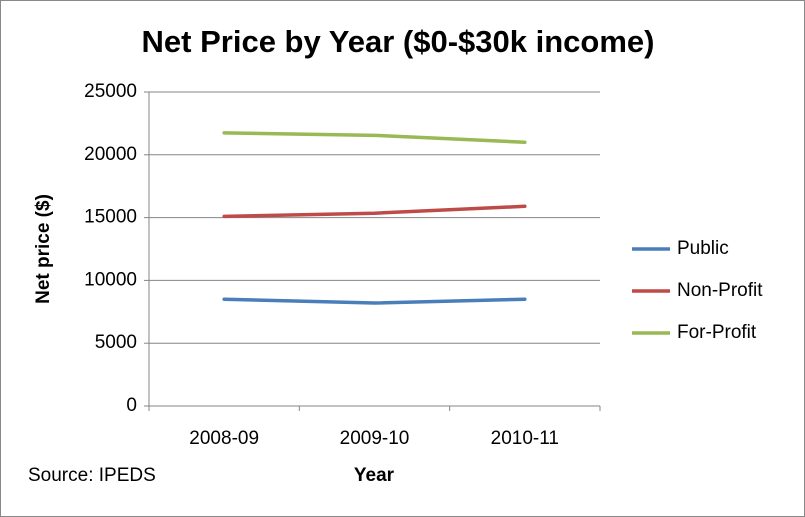 The image size is (805, 517). Describe the element at coordinates (110, 279) in the screenshot. I see `y-tick-label: 10000` at that location.